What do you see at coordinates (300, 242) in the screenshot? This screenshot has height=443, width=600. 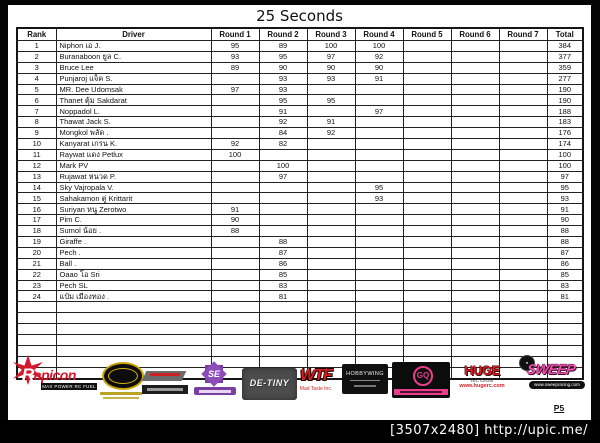 I see `table-row: 19 Giraffe . 88 88` at bounding box center [300, 242].